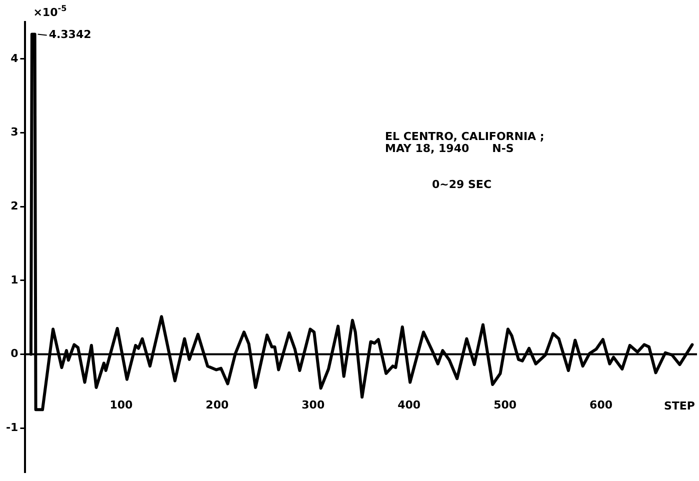 The image size is (699, 481). What do you see at coordinates (409, 405) in the screenshot?
I see `x-tick-label: 400` at bounding box center [409, 405].